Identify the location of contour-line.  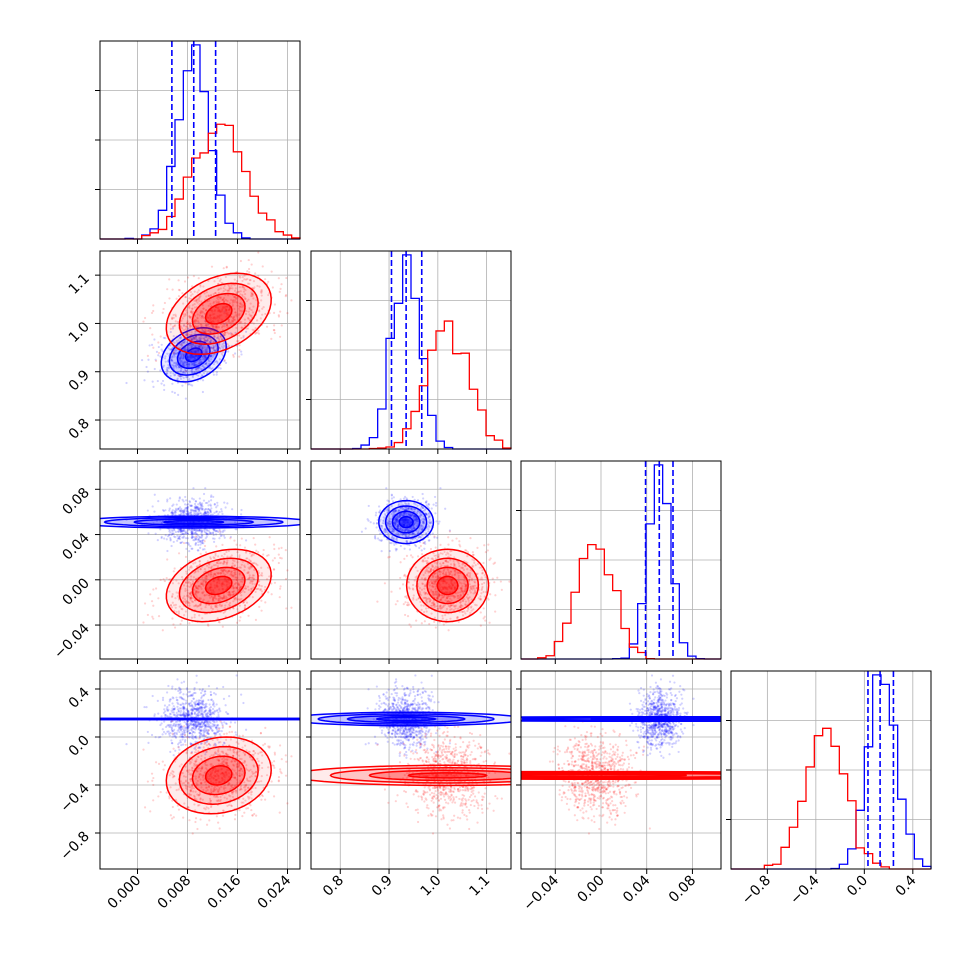
(193, 355).